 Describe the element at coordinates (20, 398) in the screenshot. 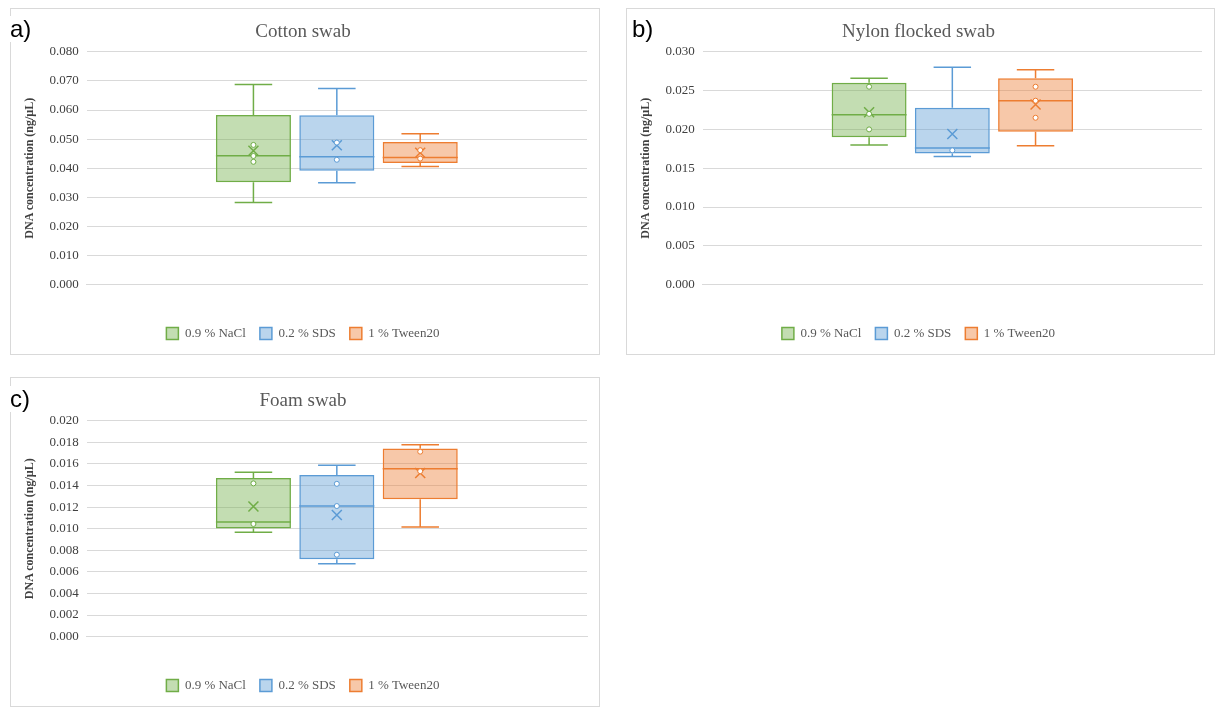

I see `text: c)` at that location.